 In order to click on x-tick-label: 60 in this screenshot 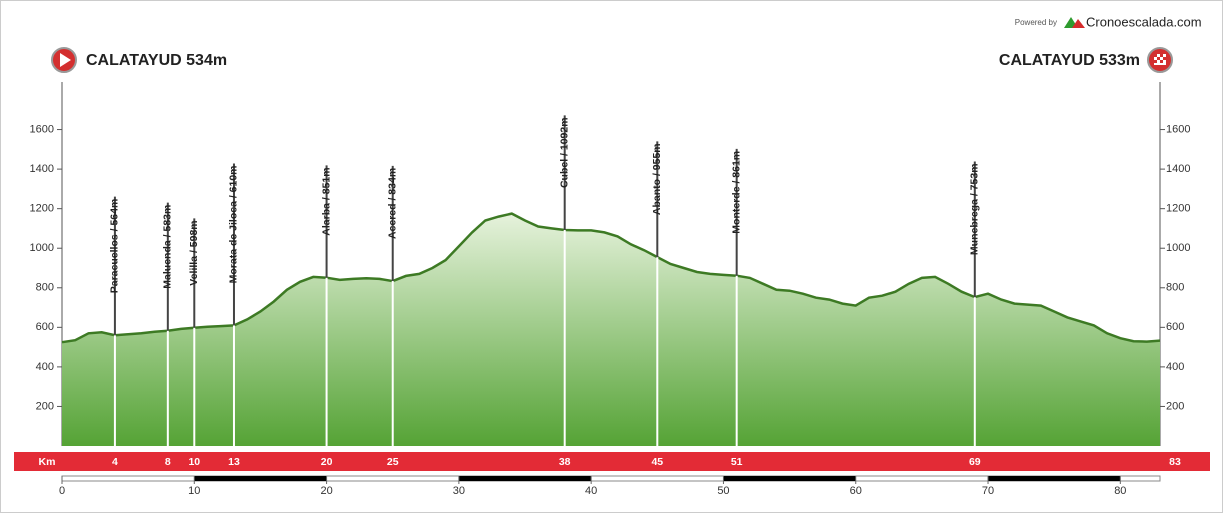, I will do `click(856, 491)`.